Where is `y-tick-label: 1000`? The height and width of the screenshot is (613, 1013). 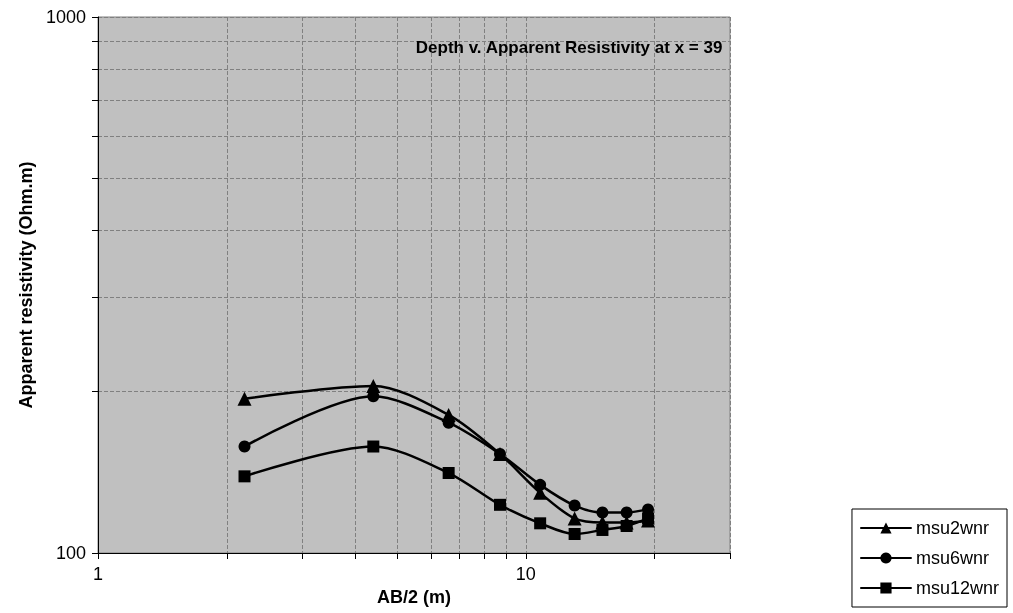 y-tick-label: 1000 is located at coordinates (65, 17).